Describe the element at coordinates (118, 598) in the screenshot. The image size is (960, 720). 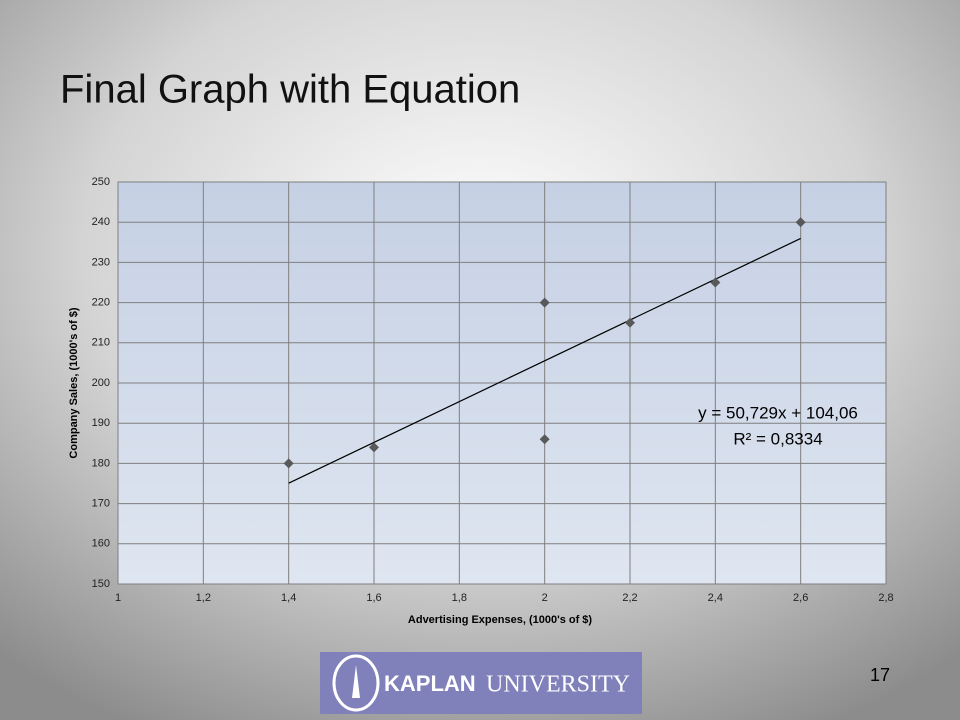
I see `x-tick-label: 1` at that location.